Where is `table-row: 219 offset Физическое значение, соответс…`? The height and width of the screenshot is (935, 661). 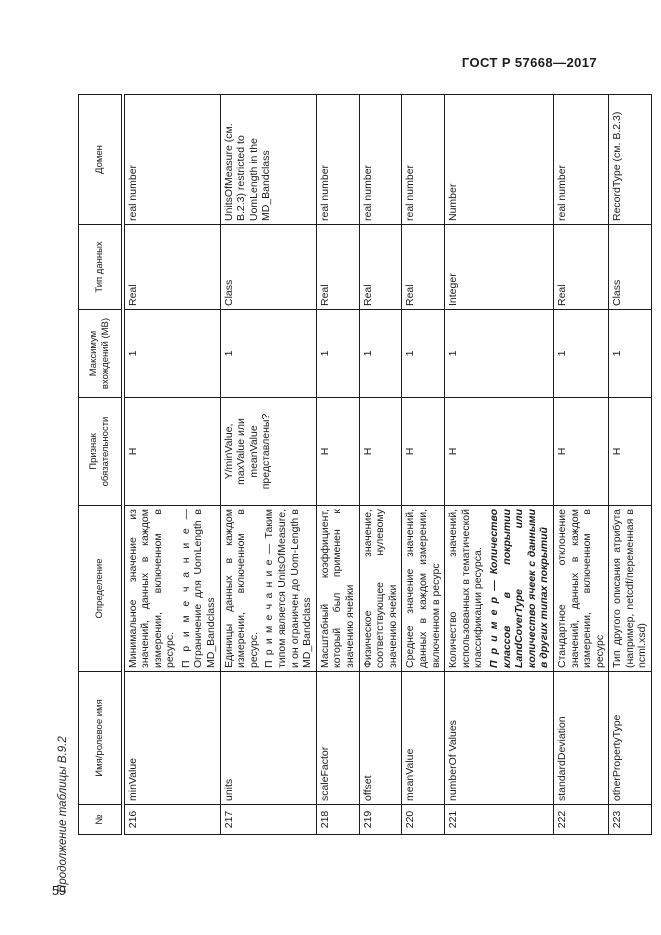
table-row: 219 offset Физическое значение, соответс… is located at coordinates (380, 464).